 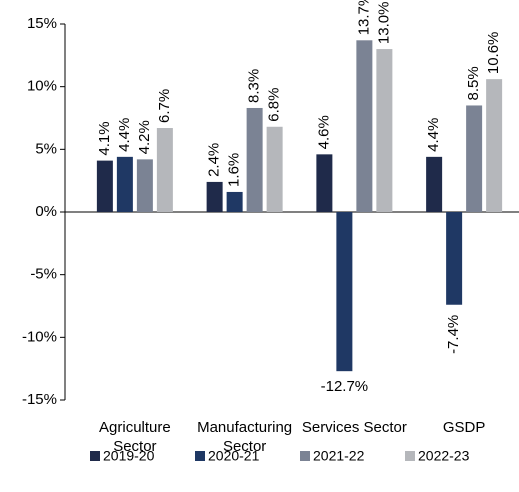 What do you see at coordinates (234, 170) in the screenshot?
I see `data-label: 1.6%` at bounding box center [234, 170].